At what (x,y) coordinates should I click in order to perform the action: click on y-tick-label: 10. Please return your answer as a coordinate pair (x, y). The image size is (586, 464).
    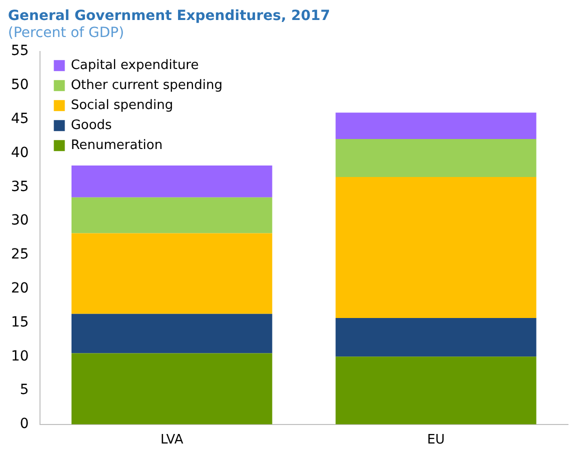
    Looking at the image, I should click on (19, 356).